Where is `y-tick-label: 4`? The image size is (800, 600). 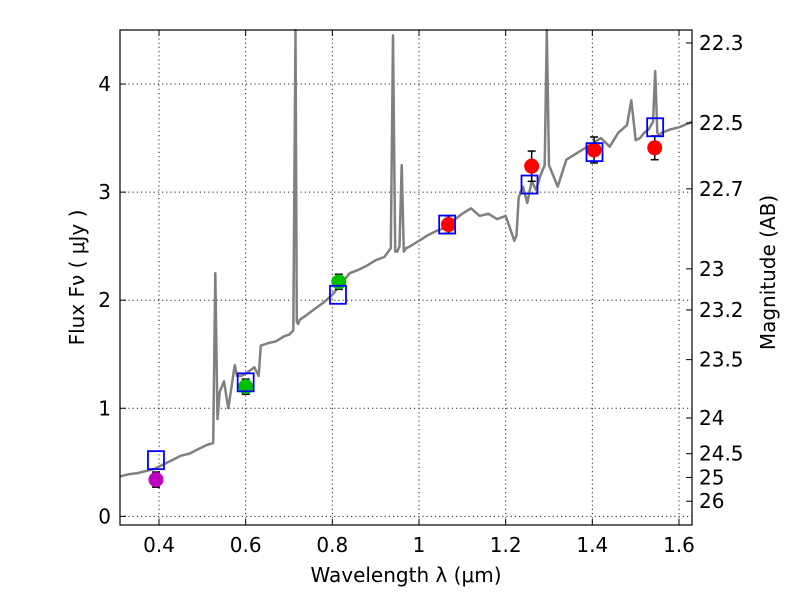 y-tick-label: 4 is located at coordinates (104, 84).